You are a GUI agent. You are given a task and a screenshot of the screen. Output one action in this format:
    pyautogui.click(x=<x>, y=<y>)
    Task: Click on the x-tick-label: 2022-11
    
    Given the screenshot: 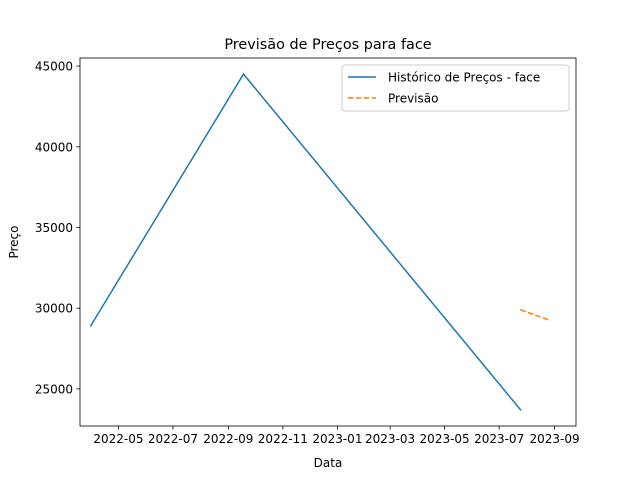 What is the action you would take?
    pyautogui.click(x=283, y=439)
    